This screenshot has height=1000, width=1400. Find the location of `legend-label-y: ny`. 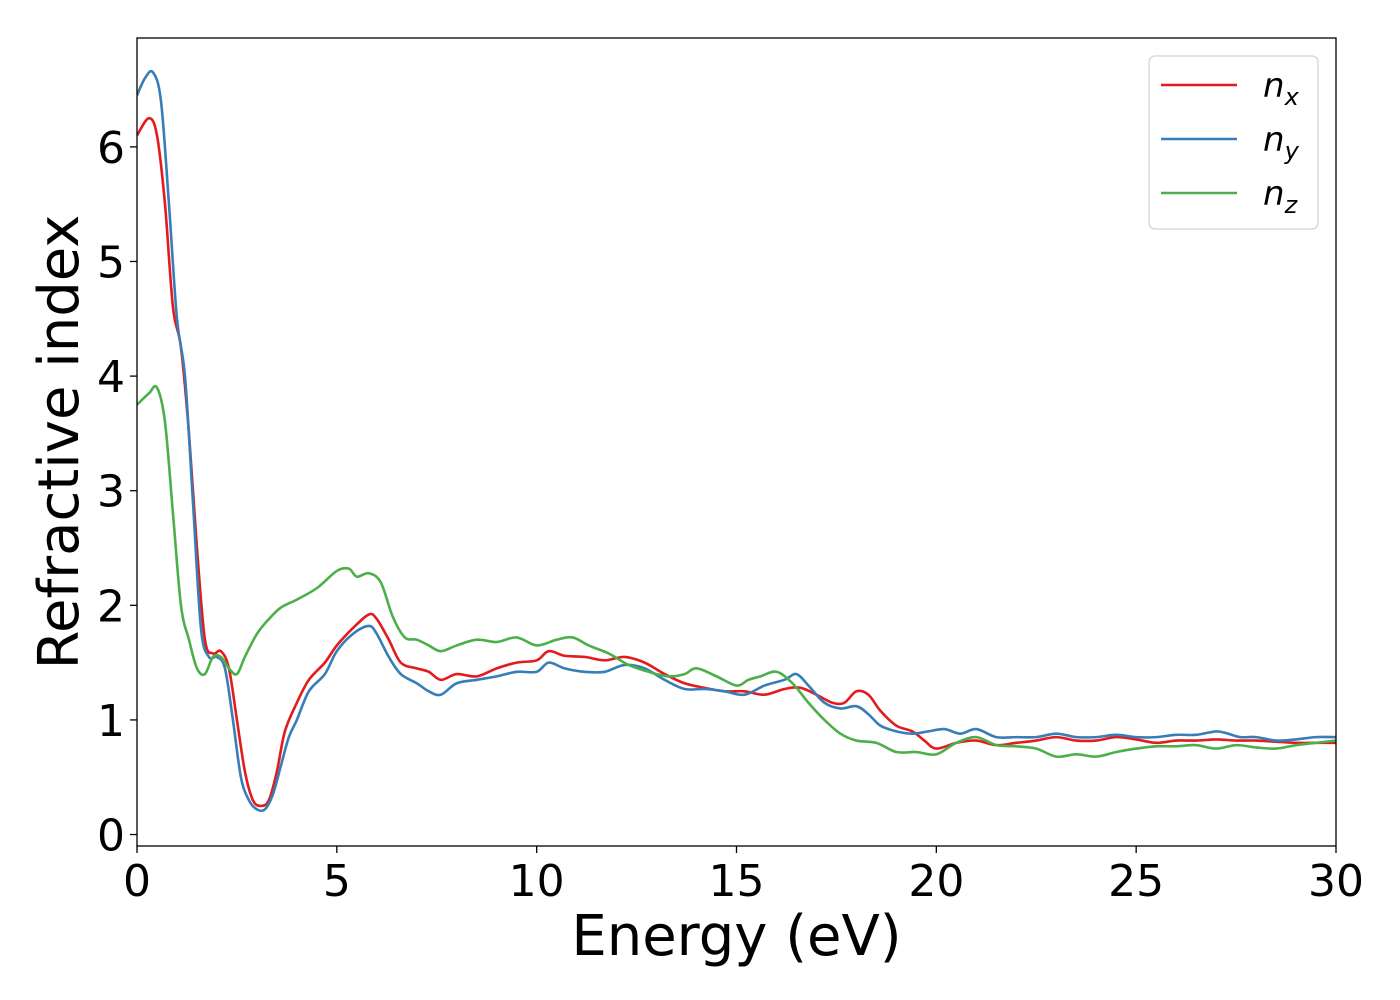

legend-label-y: ny is located at coordinates (1281, 142).